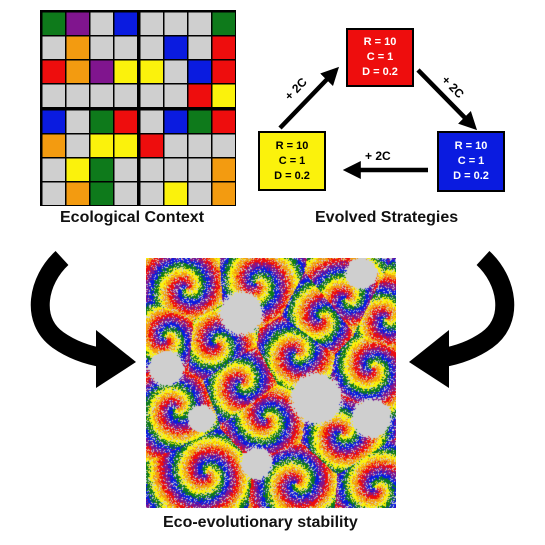  I want to click on curved-arrow-right-icon, so click(477, 309).